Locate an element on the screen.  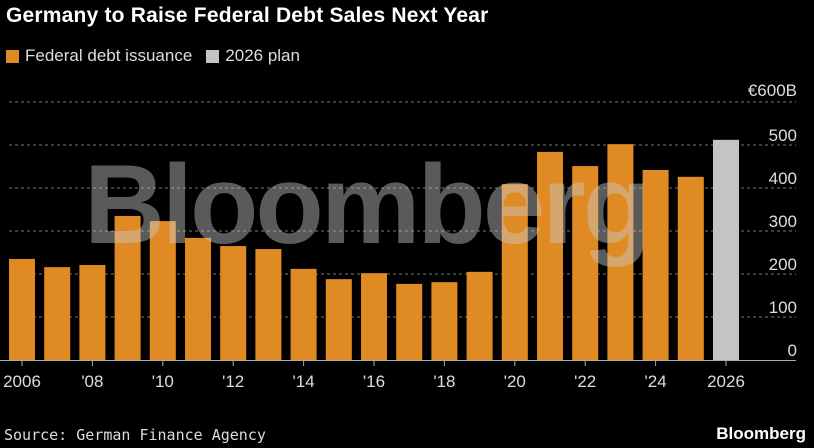
legend-item-issuance: Federal debt issuance is located at coordinates (99, 56).